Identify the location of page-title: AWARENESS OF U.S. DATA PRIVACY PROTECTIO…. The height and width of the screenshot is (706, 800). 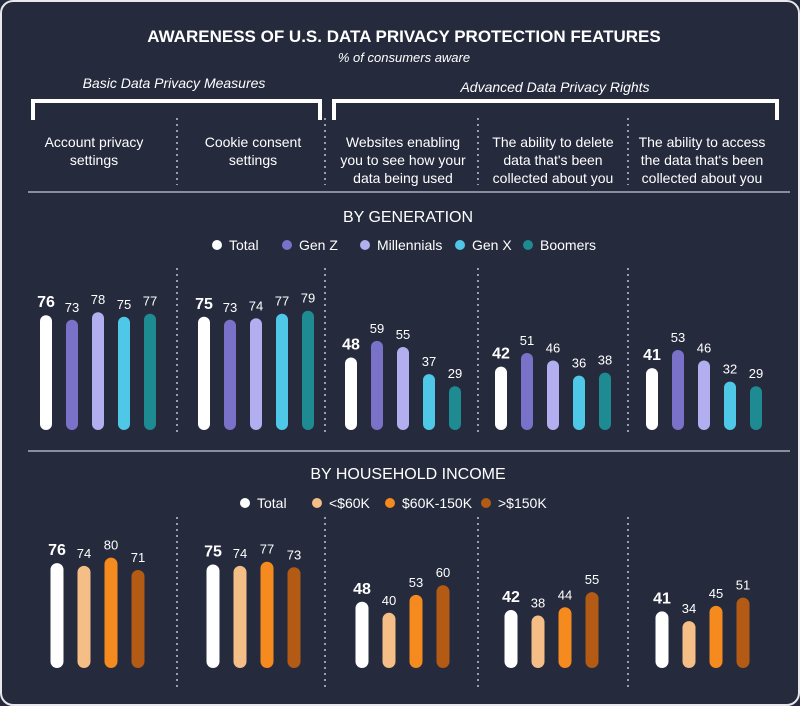
(404, 36).